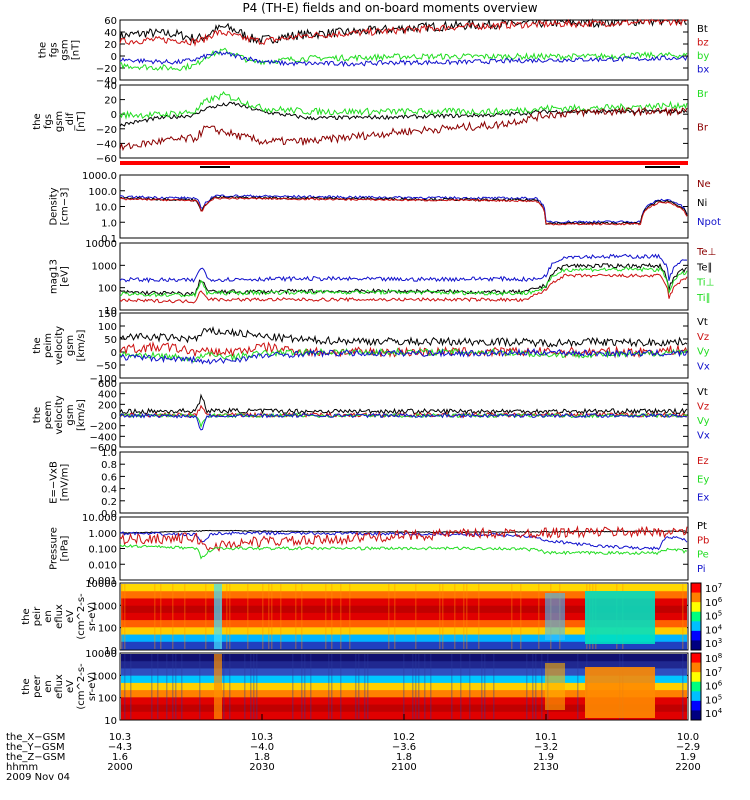  I want to click on y-tick-label: 150, so click(107, 314).